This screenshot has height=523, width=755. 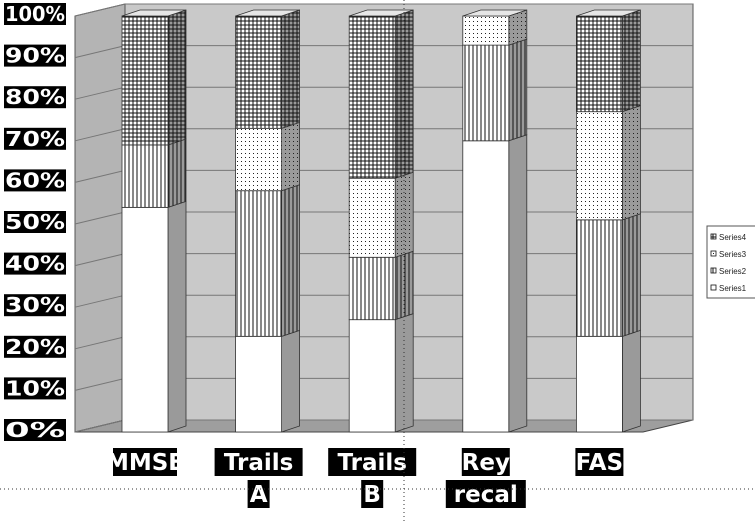 I want to click on x-category-label-text: B, so click(x=372, y=495).